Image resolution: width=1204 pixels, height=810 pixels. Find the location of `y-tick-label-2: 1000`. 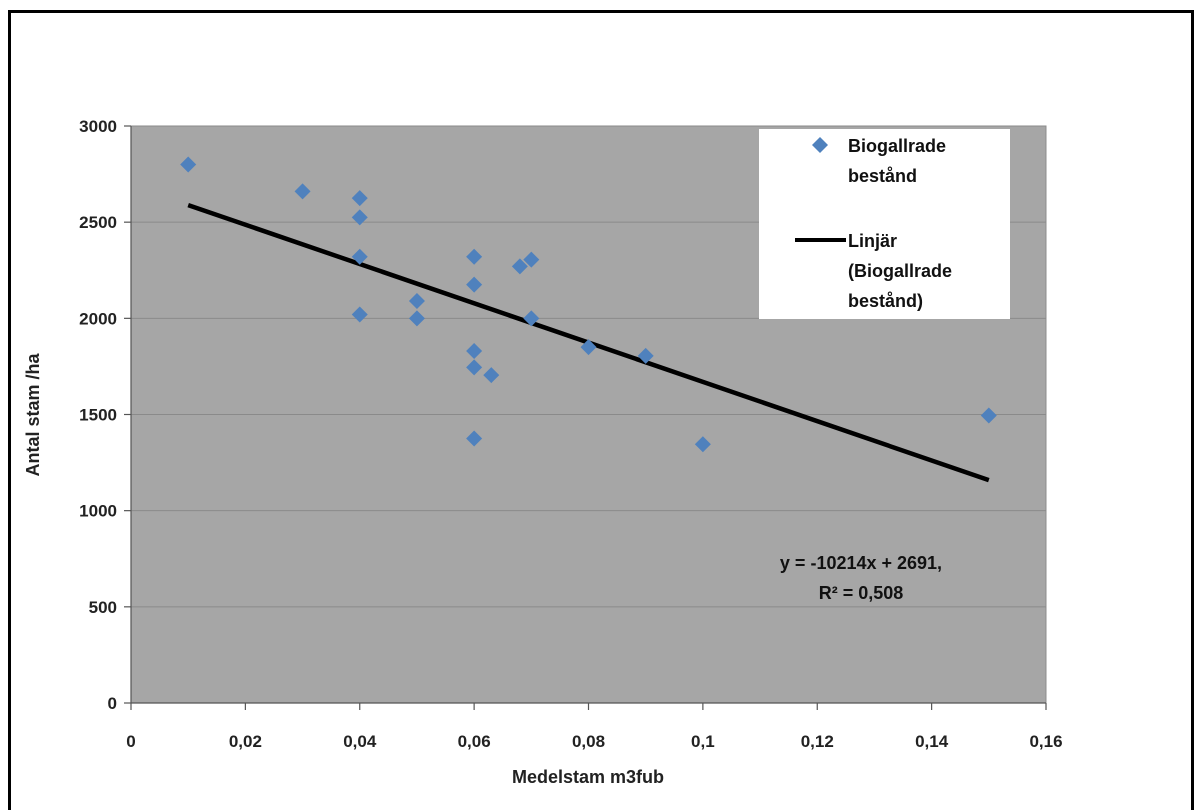

y-tick-label-2: 1000 is located at coordinates (98, 511).